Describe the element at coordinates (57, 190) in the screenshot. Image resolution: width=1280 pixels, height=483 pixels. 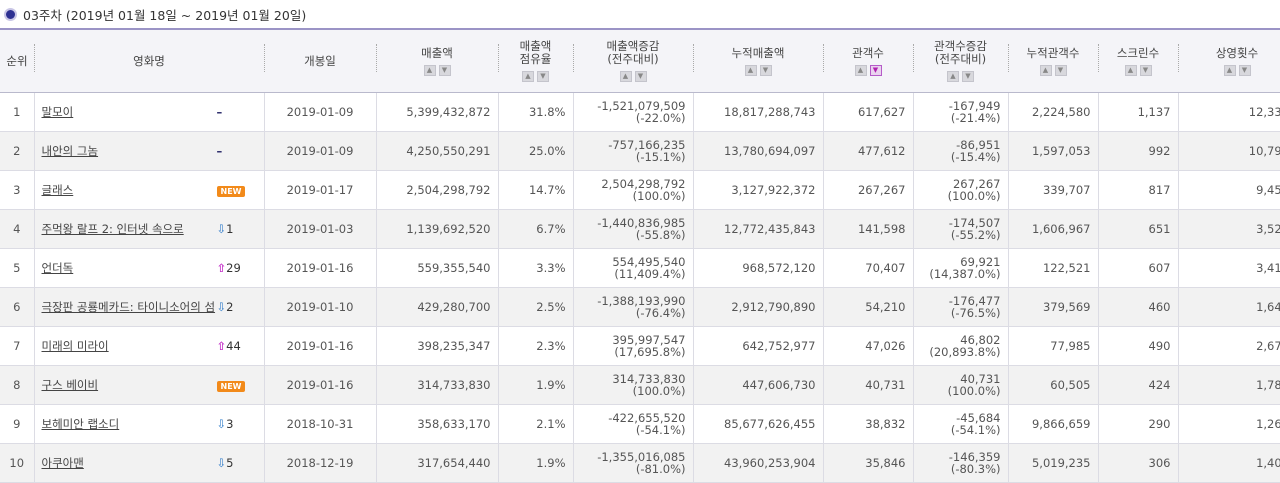
I see `movie-title-link: 글래스` at that location.